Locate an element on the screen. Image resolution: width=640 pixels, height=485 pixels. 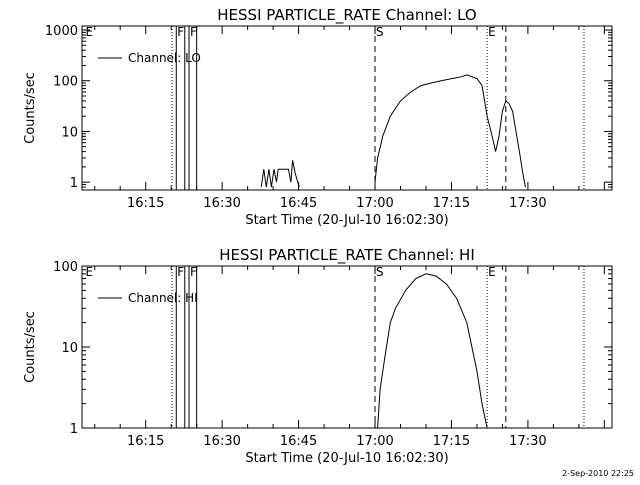
panel1-event-marker-label: S is located at coordinates (380, 32).